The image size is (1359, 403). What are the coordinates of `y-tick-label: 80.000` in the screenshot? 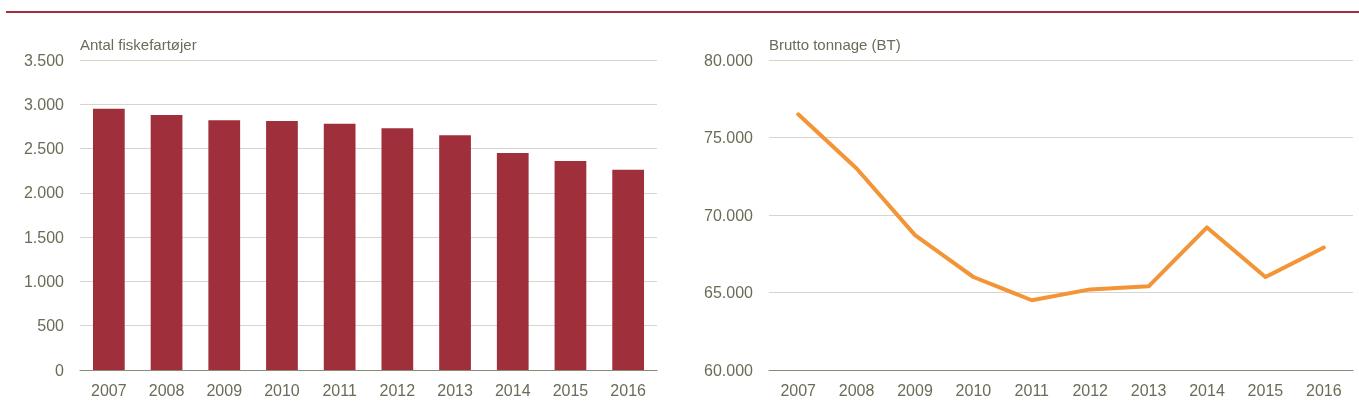 It's located at (729, 60).